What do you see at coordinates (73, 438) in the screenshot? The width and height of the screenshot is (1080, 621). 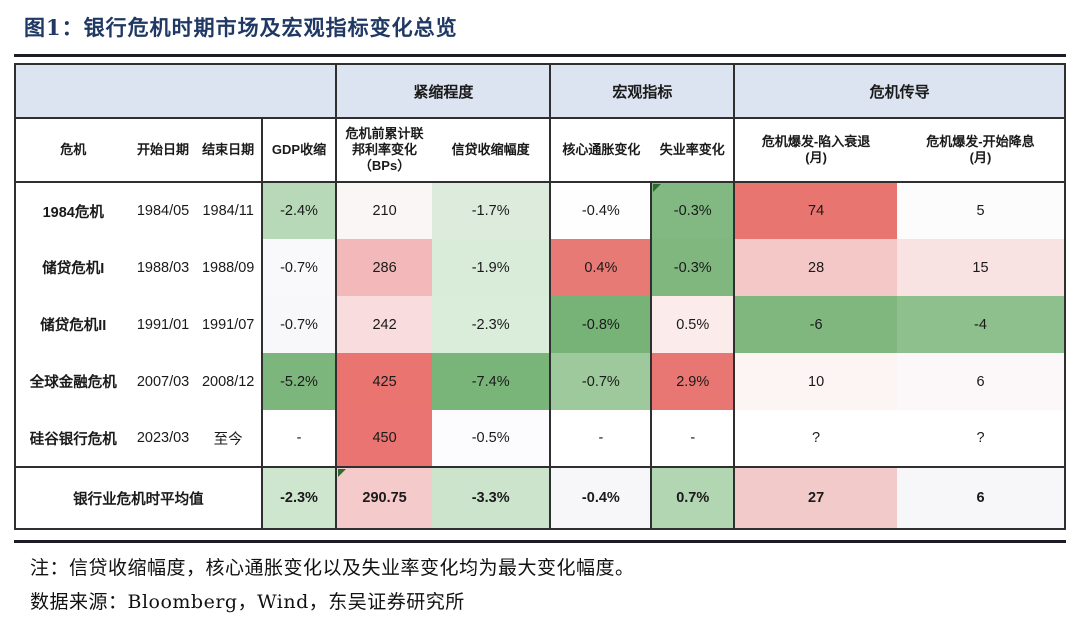 I see `crisis-name-cell: 硅谷银行危机` at bounding box center [73, 438].